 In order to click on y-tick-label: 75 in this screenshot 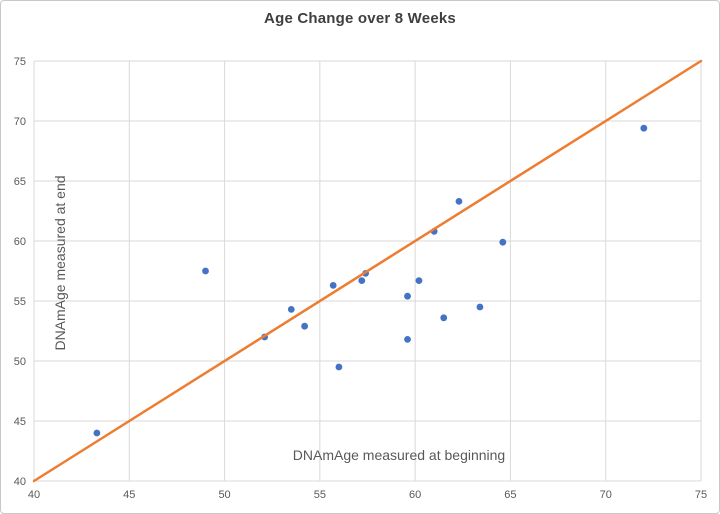, I will do `click(20, 62)`.